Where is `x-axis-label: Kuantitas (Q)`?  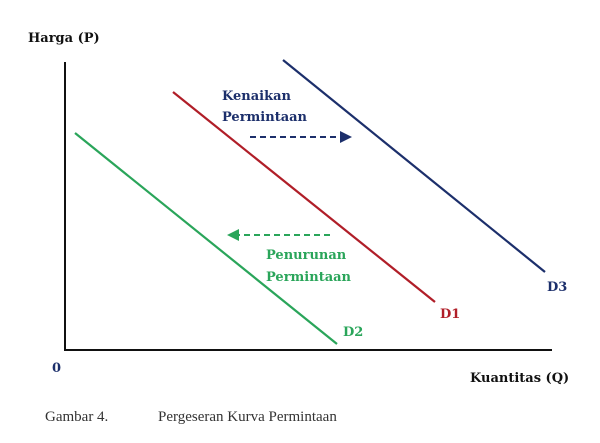
x-axis-label: Kuantitas (Q) is located at coordinates (519, 378).